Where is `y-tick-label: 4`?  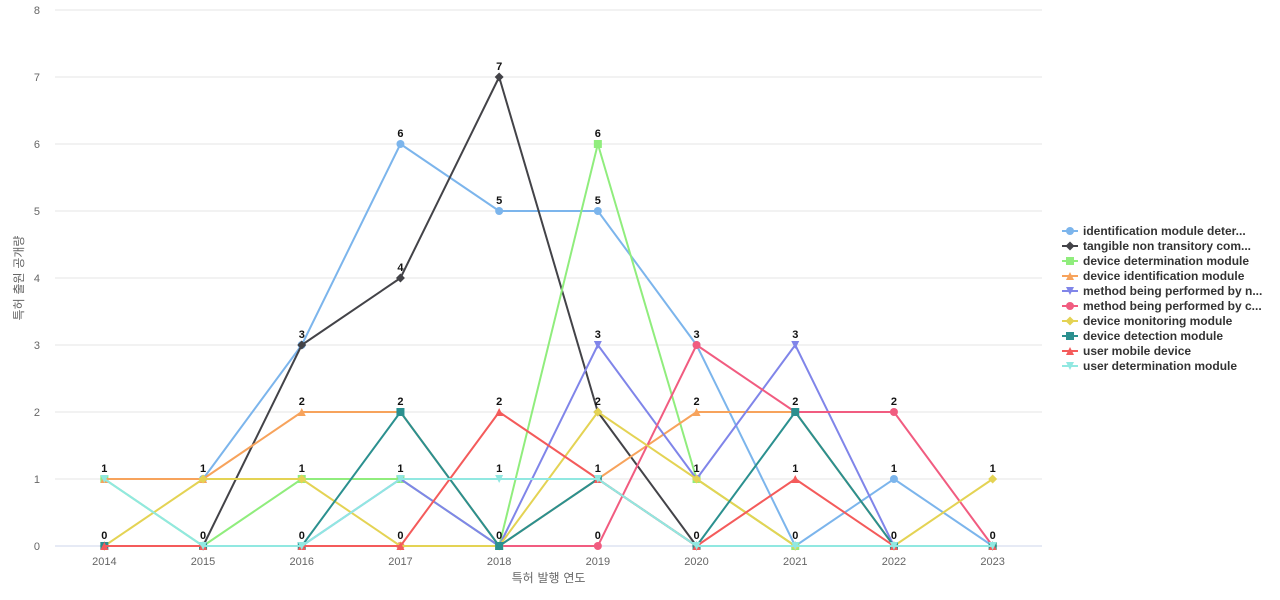
y-tick-label: 4 is located at coordinates (37, 279).